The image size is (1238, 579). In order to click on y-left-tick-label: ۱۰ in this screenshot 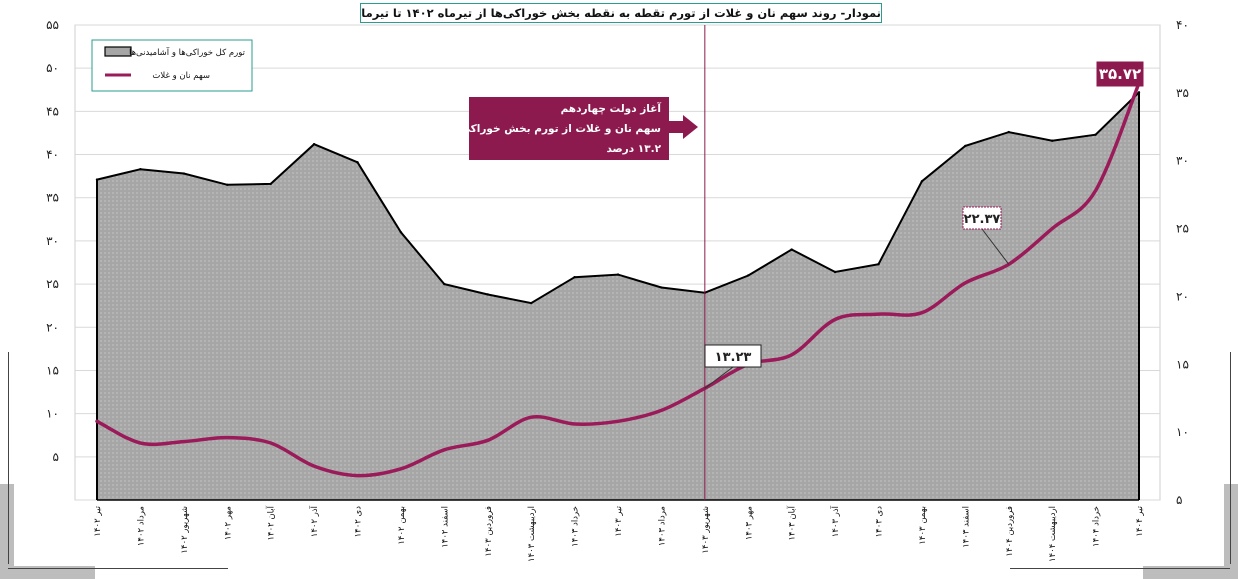, I will do `click(52, 414)`.